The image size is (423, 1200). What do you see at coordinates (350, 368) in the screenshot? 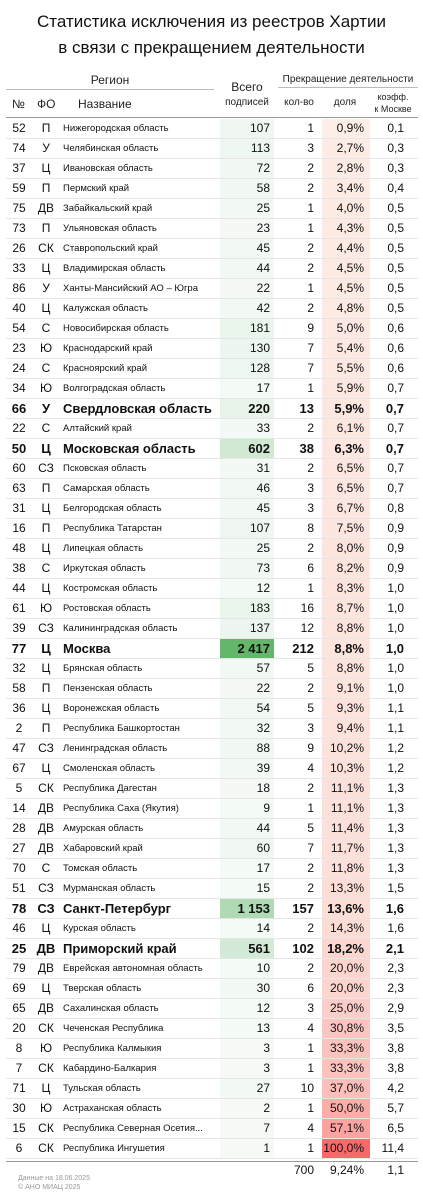
I see `share: 5,5%` at bounding box center [350, 368].